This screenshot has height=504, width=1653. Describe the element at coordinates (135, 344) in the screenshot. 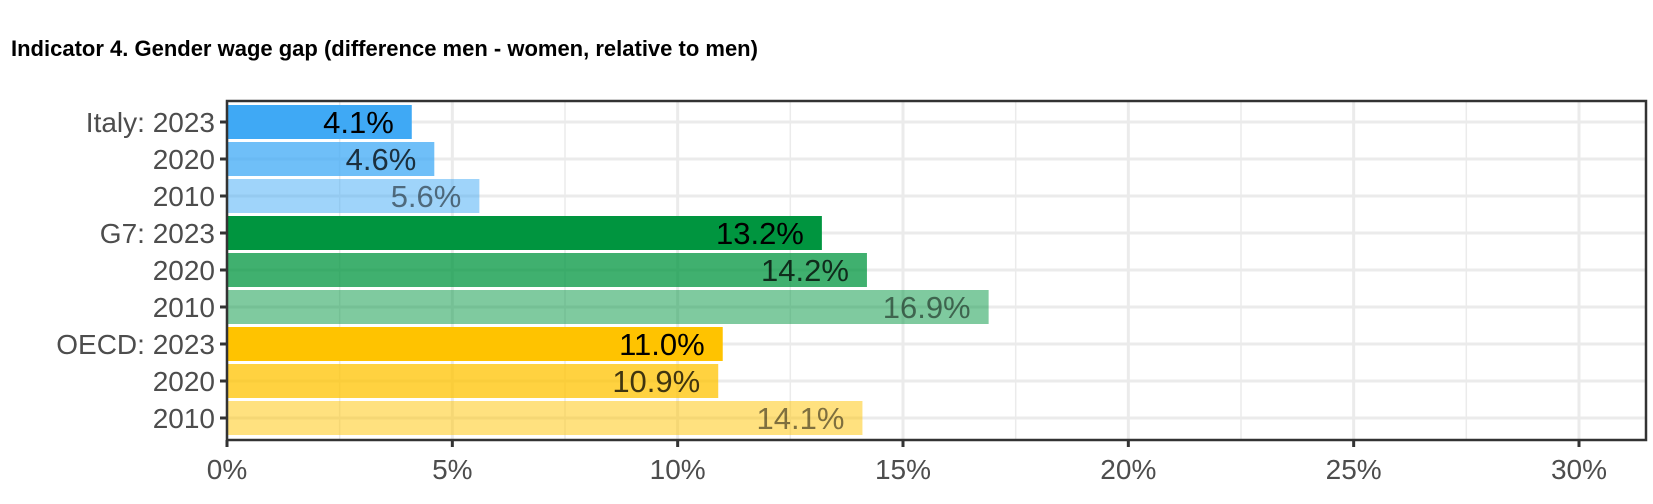

I see `y-tick-label: OECD: 2023` at that location.